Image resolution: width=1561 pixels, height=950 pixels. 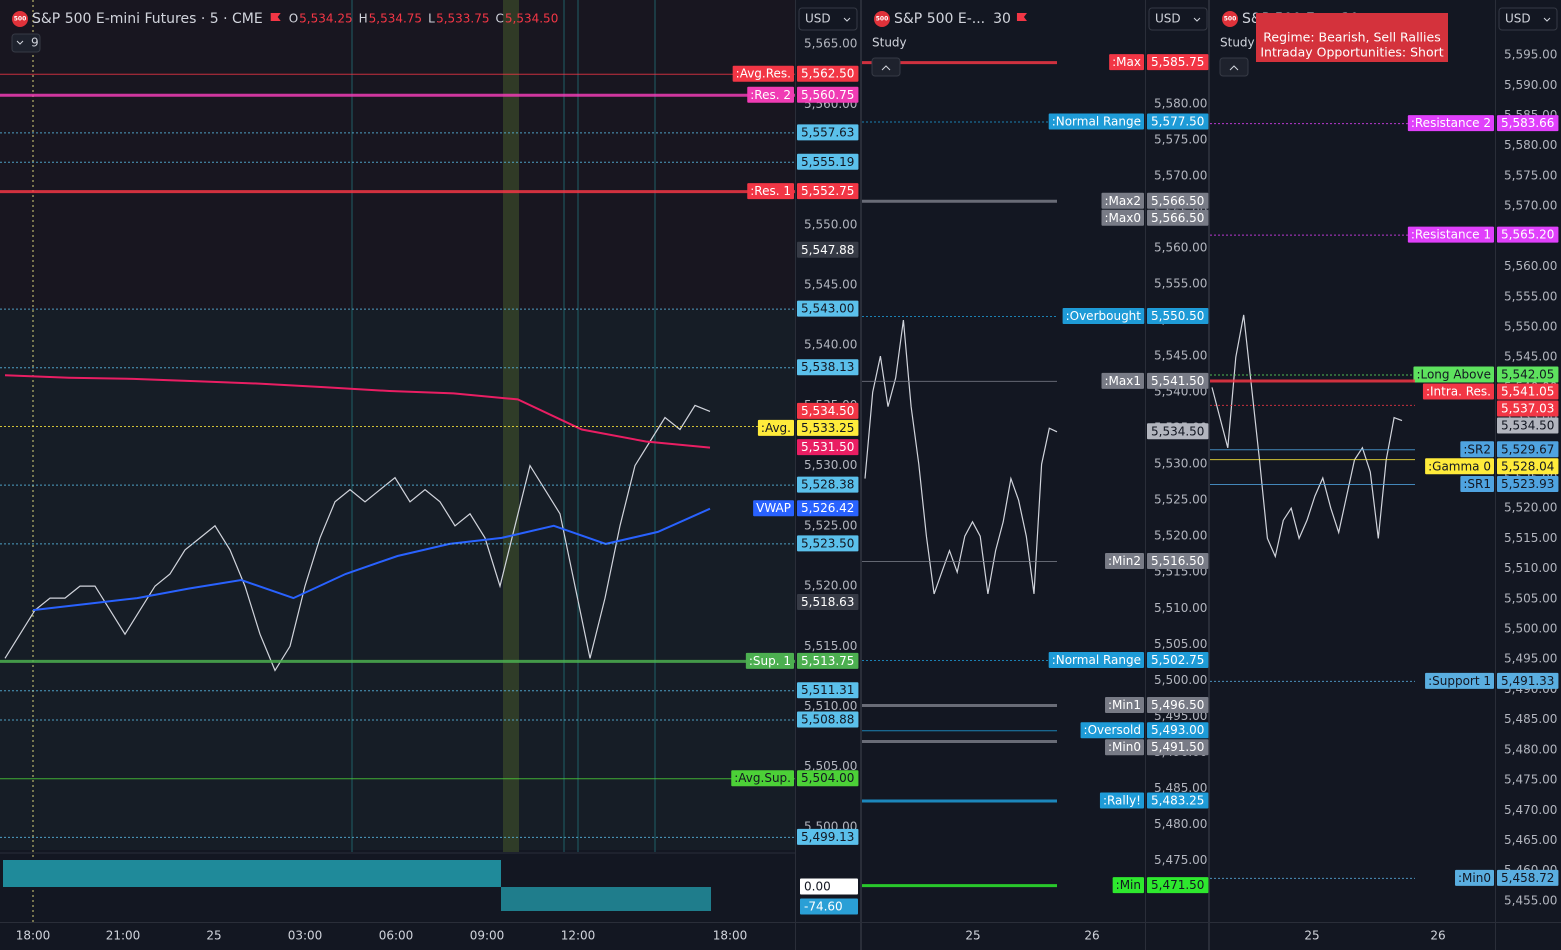 What do you see at coordinates (123, 936) in the screenshot?
I see `time-label: 21:00` at bounding box center [123, 936].